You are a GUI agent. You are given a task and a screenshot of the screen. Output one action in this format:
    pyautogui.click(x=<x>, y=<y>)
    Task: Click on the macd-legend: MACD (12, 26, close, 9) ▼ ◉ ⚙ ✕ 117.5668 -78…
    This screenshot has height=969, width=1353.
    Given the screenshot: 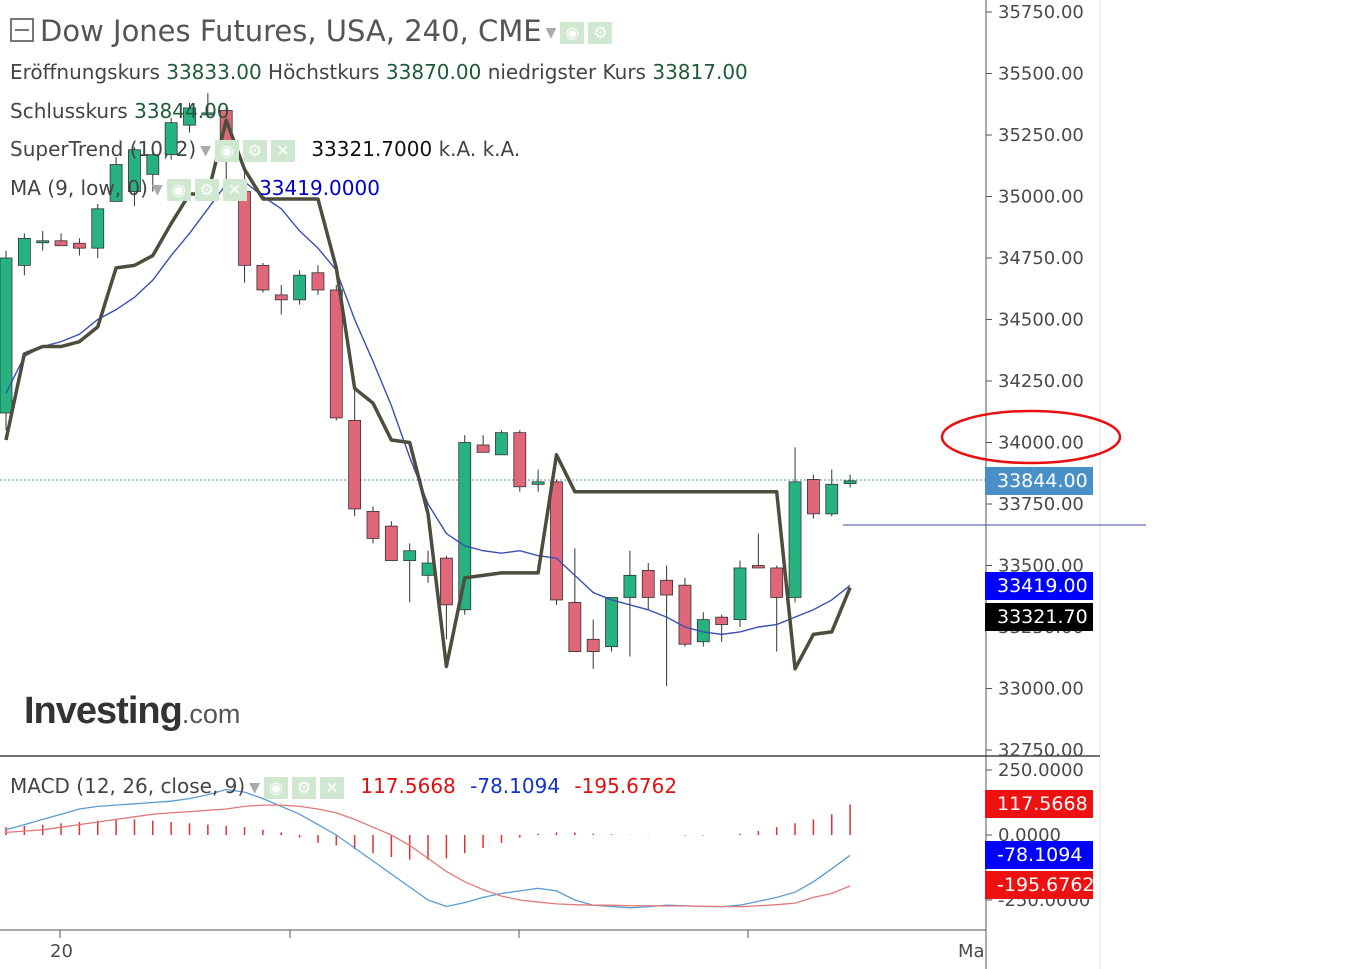 What is the action you would take?
    pyautogui.click(x=343, y=786)
    